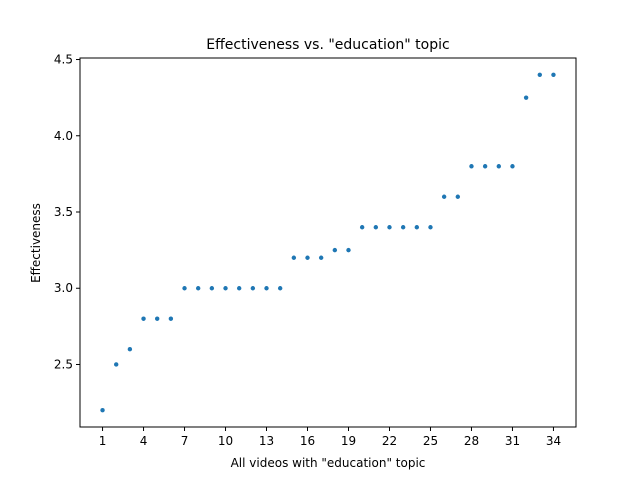 This screenshot has width=640, height=480. Describe the element at coordinates (328, 463) in the screenshot. I see `x-axis-label: All videos with "education" topic` at that location.